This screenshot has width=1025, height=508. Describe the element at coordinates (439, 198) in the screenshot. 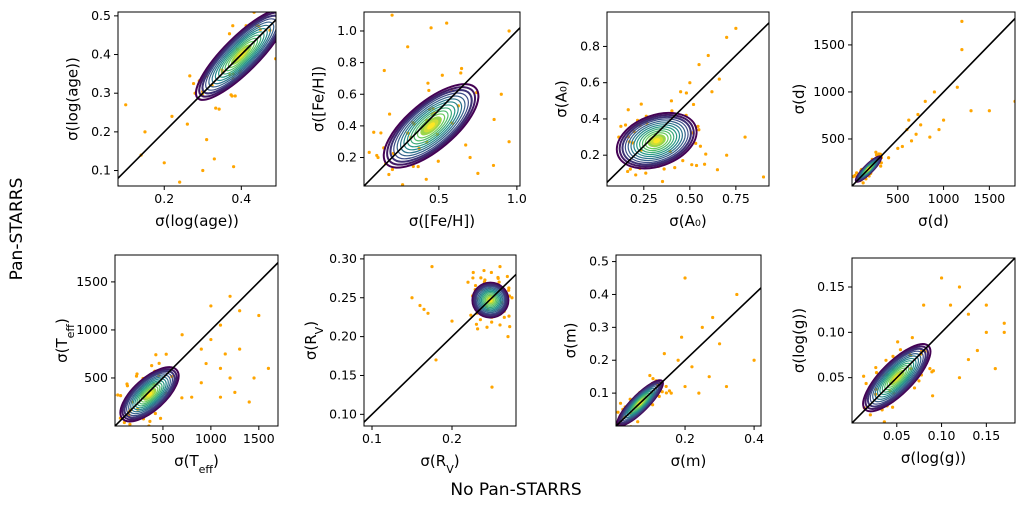

I see `x-tick-label: 0.5` at that location.